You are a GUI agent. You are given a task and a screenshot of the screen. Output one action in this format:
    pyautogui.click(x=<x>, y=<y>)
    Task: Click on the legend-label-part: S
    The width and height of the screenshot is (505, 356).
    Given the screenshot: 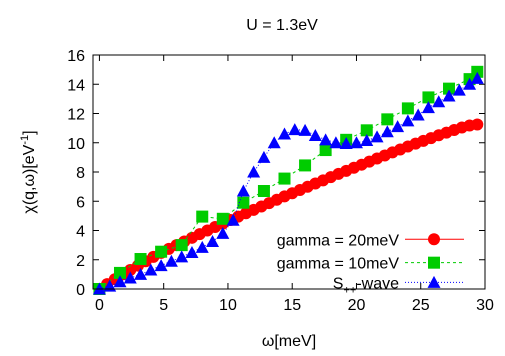 What is the action you would take?
    pyautogui.click(x=338, y=283)
    